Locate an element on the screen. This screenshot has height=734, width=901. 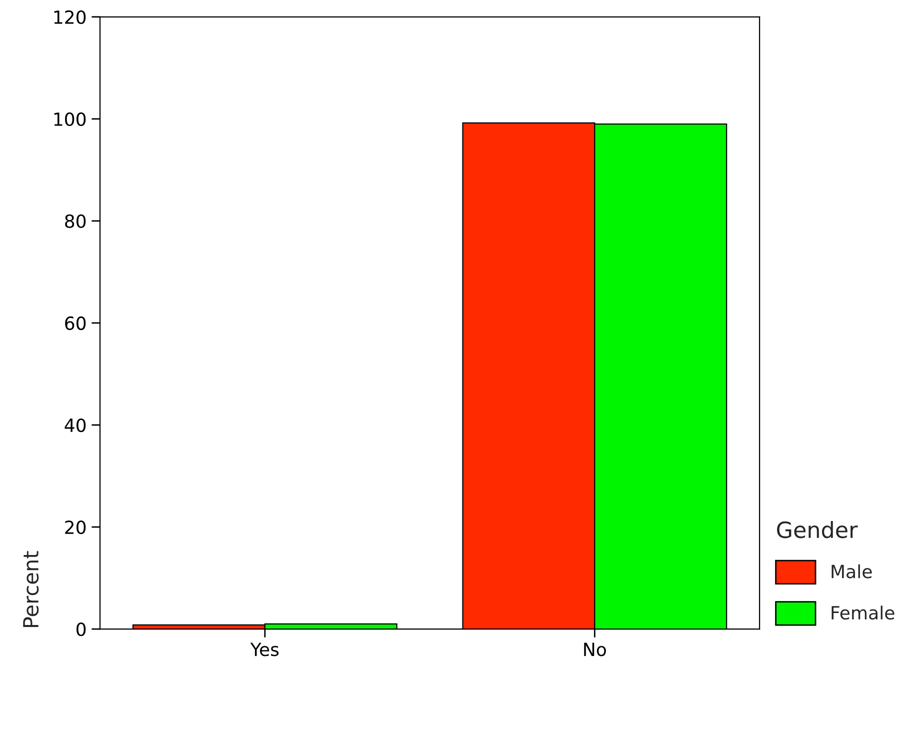
y-tick-label: 40 is located at coordinates (75, 425).